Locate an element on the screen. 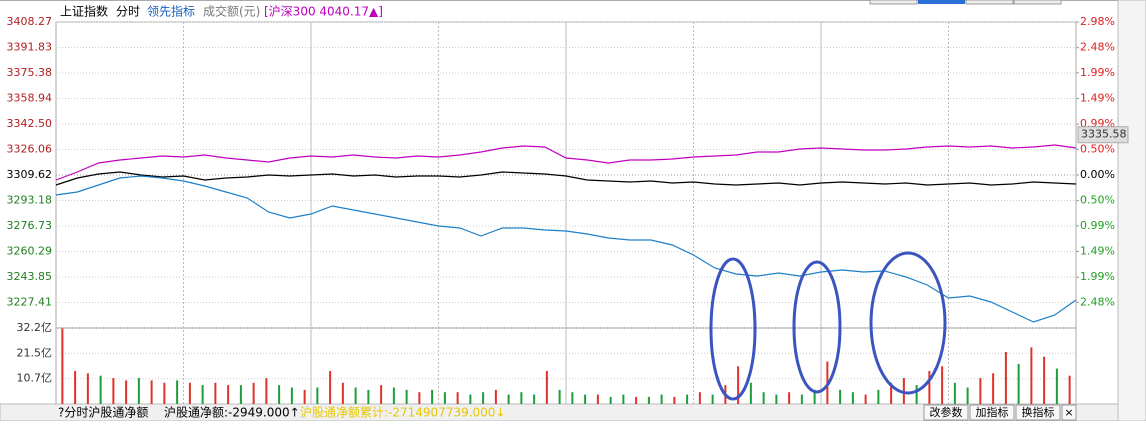  status-button-label: × is located at coordinates (1068, 412).